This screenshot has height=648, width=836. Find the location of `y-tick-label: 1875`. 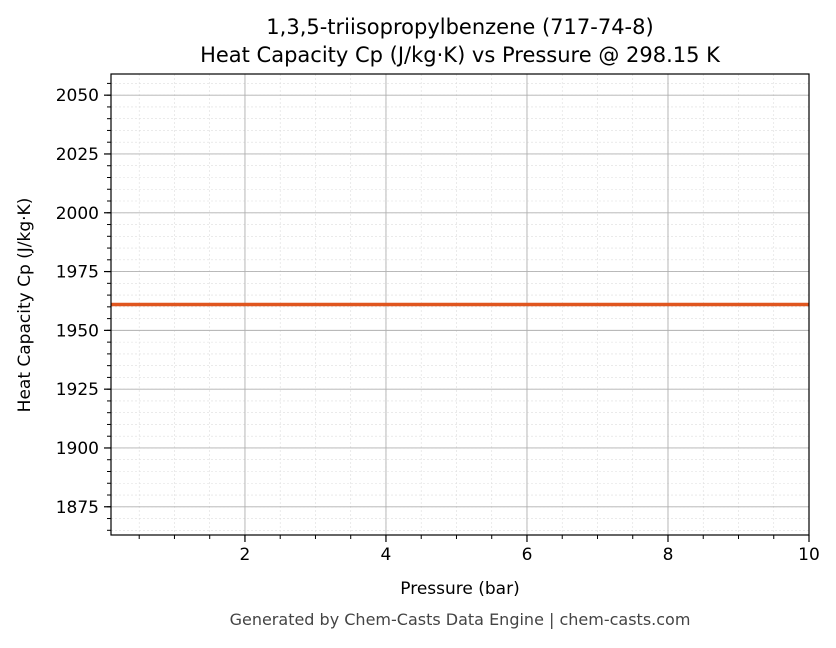

y-tick-label: 1875 is located at coordinates (77, 508).